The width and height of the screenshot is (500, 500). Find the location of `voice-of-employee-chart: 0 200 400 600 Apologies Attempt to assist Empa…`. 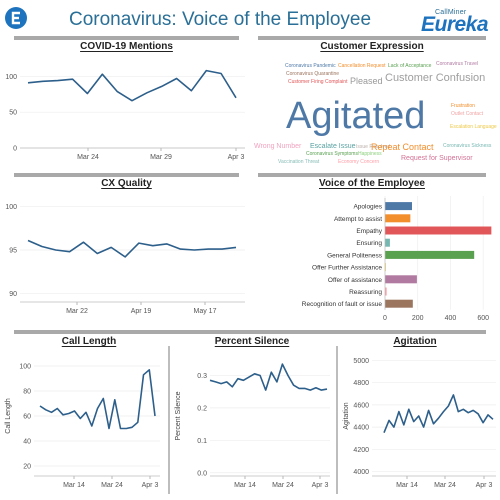

voice-of-employee-chart: 0 200 400 600 Apologies Attempt to assist Empa… is located at coordinates (397, 259).